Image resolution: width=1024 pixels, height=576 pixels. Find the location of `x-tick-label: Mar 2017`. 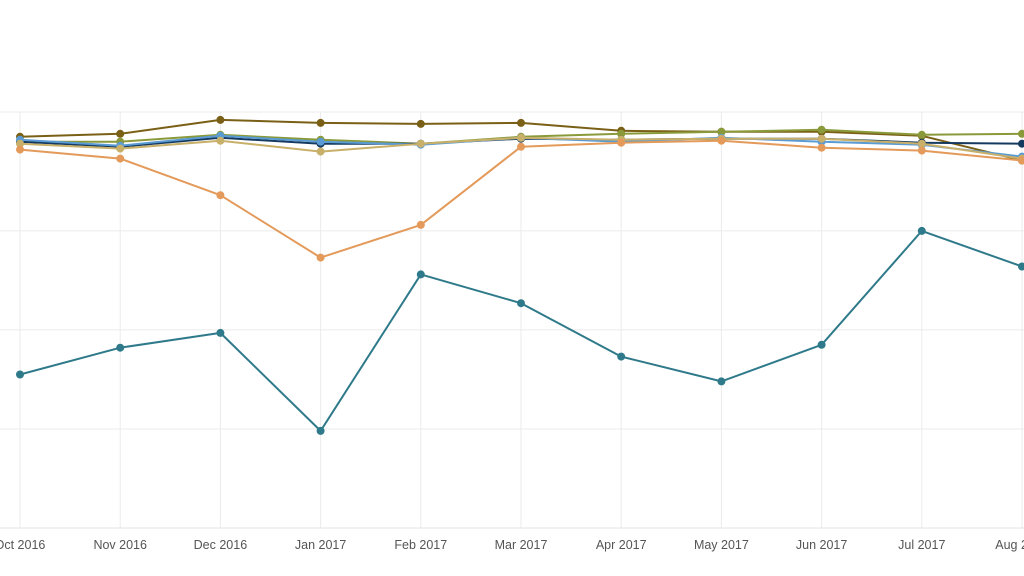

x-tick-label: Mar 2017 is located at coordinates (521, 545).